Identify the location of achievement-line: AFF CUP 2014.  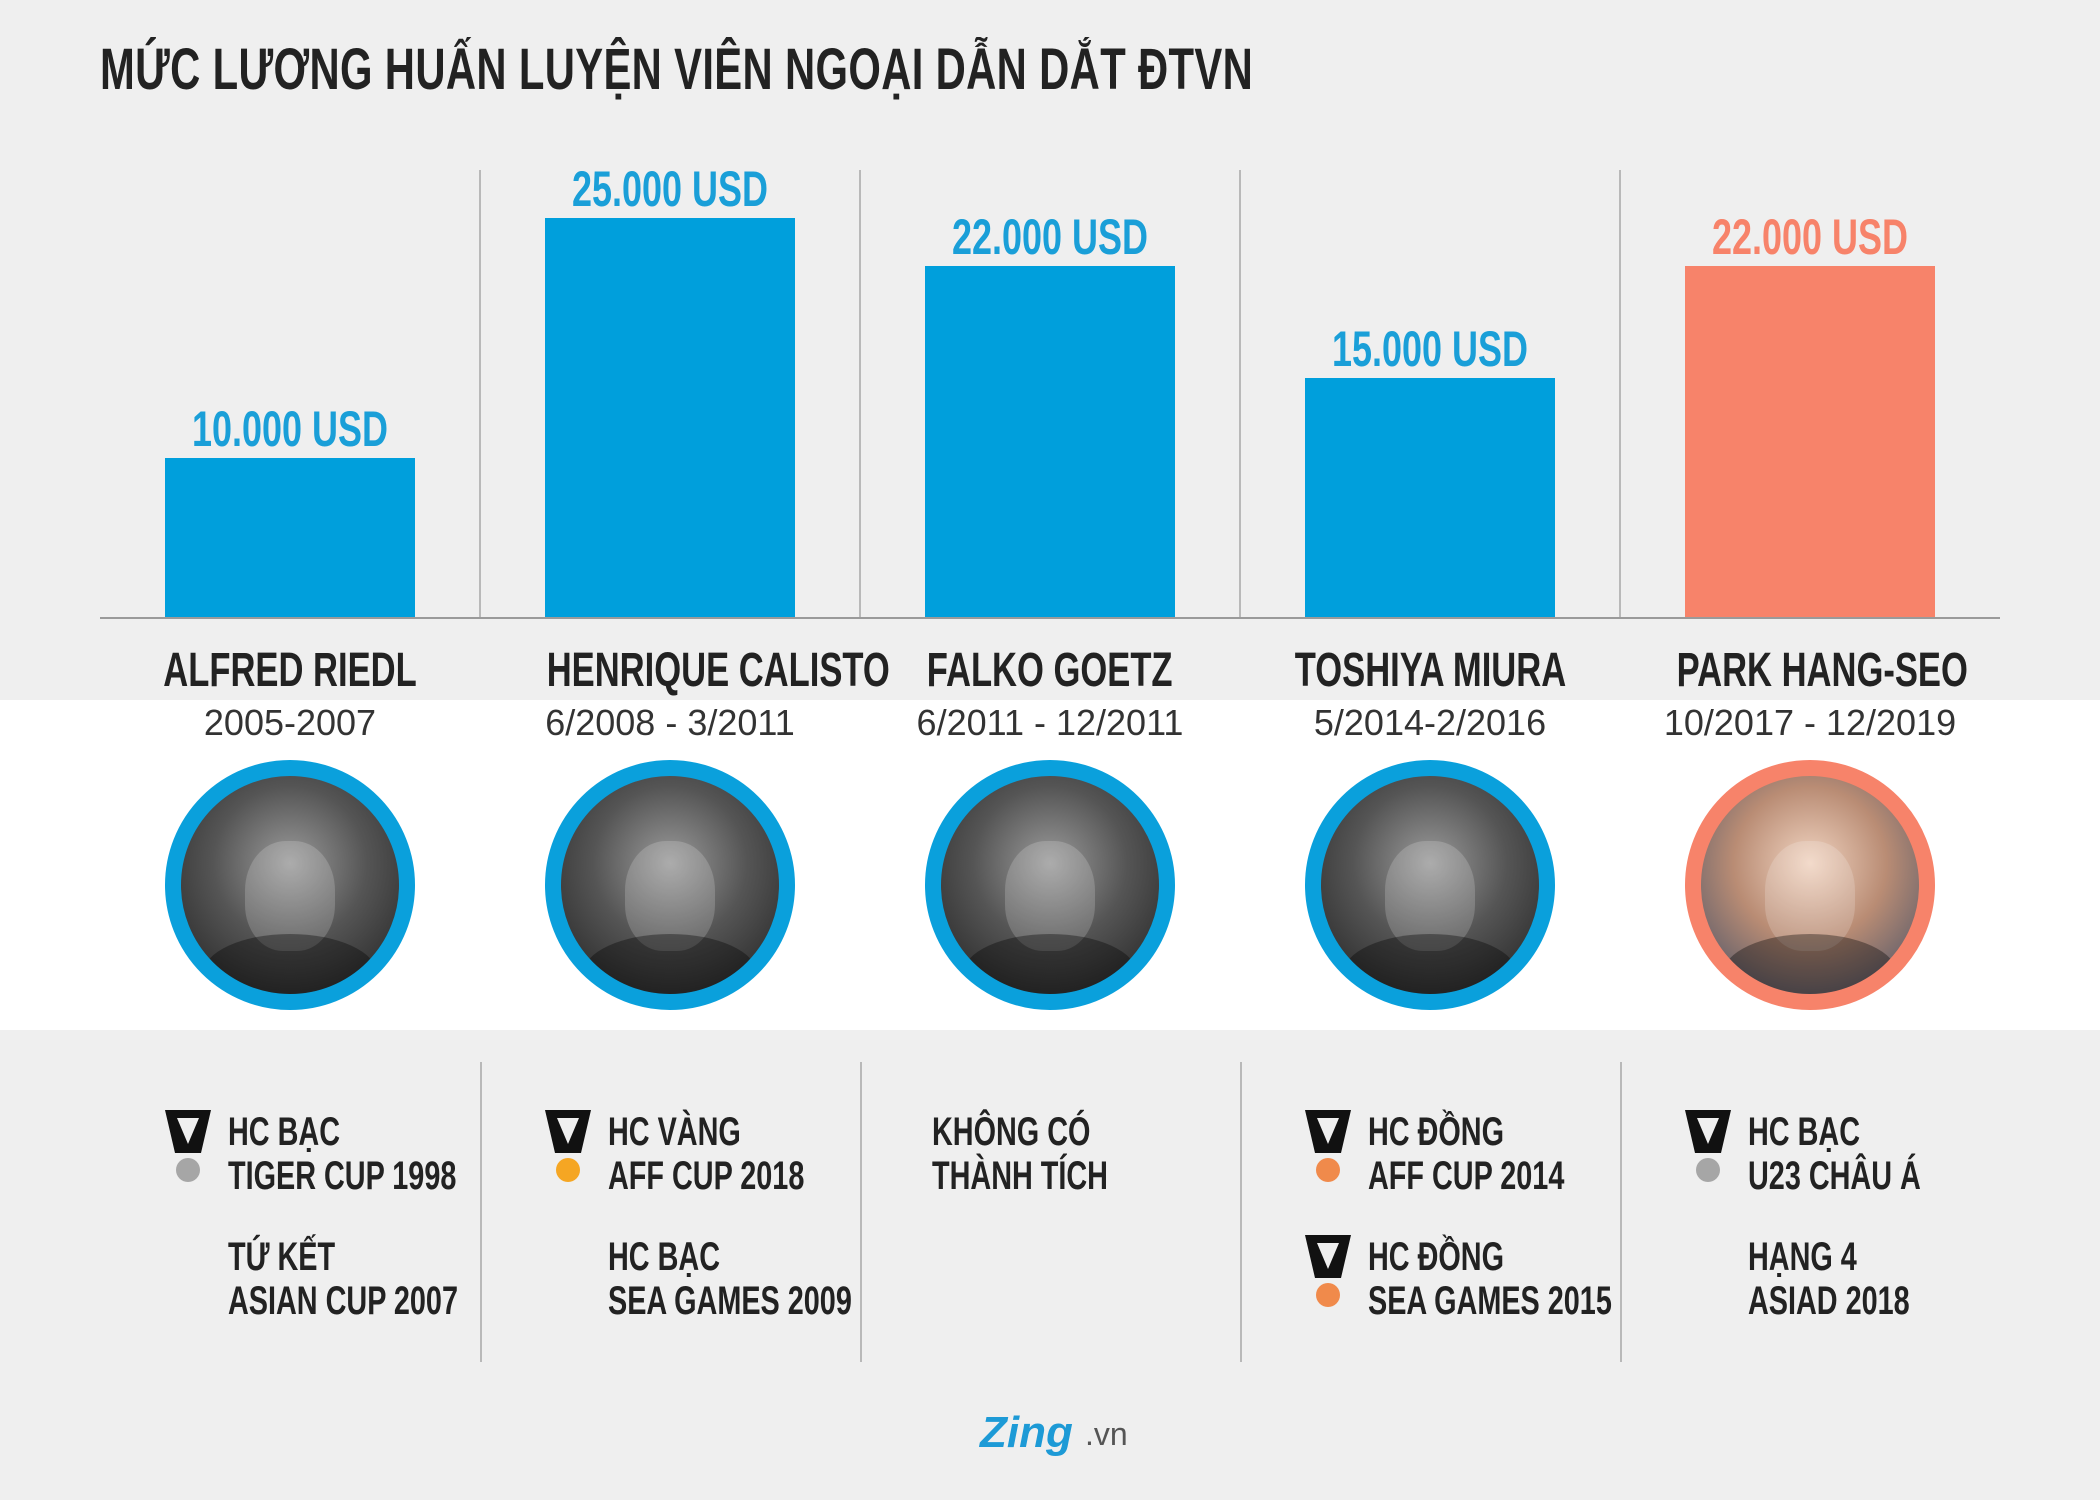
(1466, 1176).